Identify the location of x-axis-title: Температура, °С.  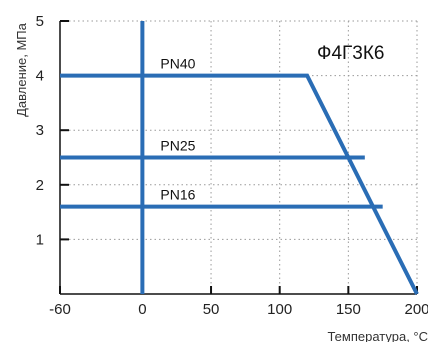
(377, 335).